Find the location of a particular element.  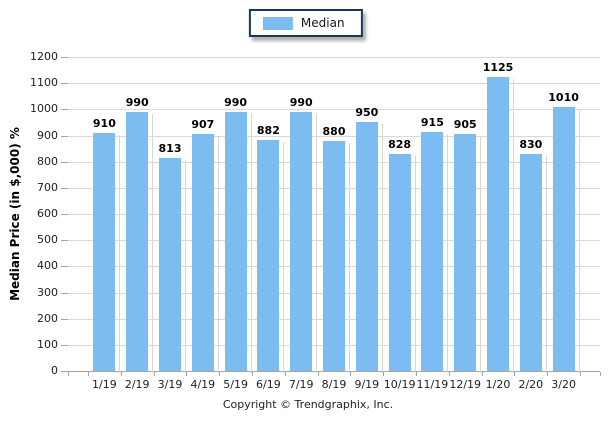

x-tick-label: 7/19 is located at coordinates (301, 384).